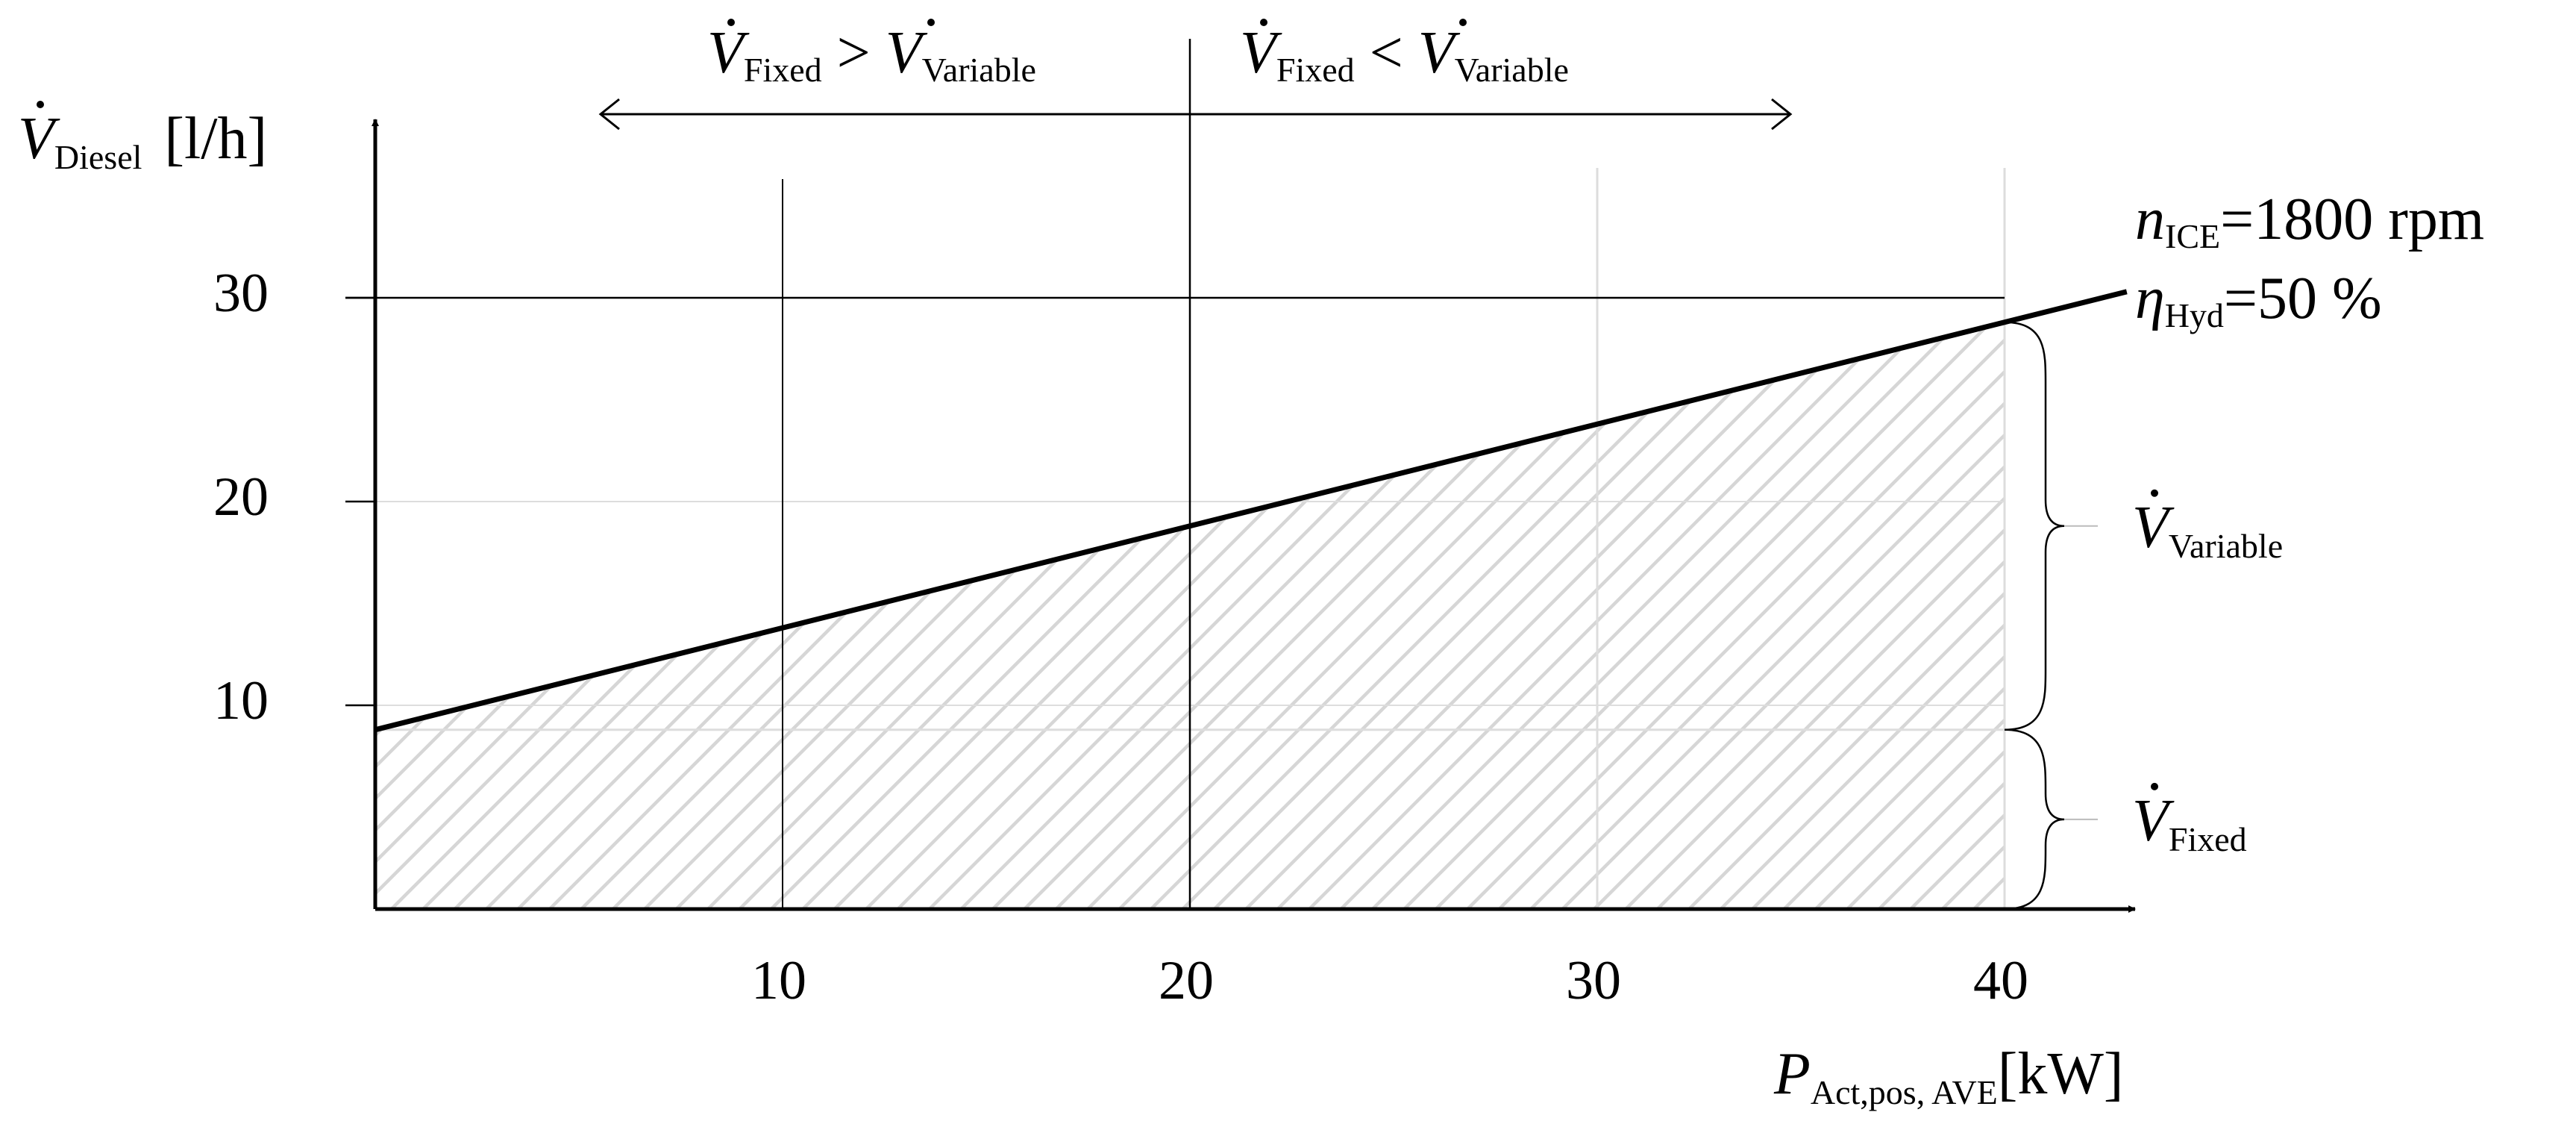 This screenshot has width=2576, height=1124. Describe the element at coordinates (1792, 1074) in the screenshot. I see `x-axis-label-main: P` at that location.